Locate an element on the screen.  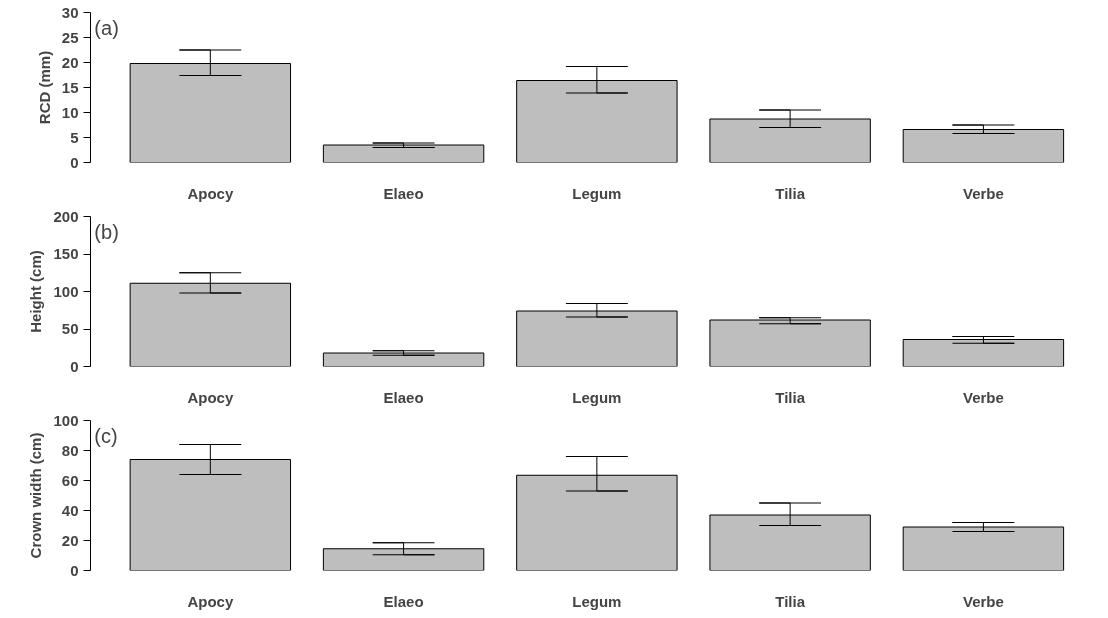
y-tick-label: 25 is located at coordinates (70, 37).